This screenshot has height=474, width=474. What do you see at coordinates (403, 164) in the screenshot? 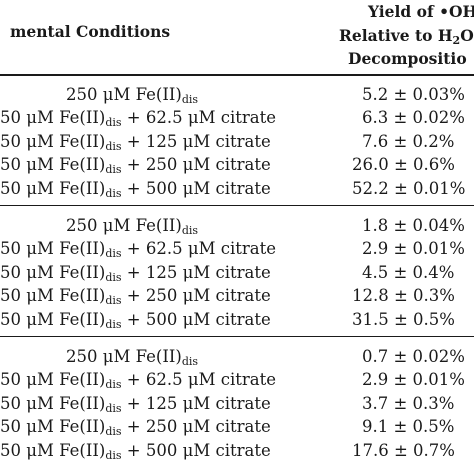
I see `yield-cell: 26.0 ± 0.6%` at bounding box center [403, 164].